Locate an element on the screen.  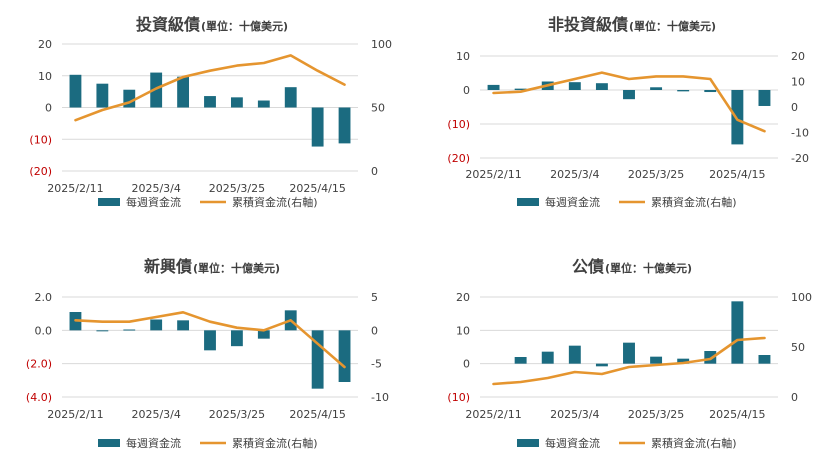
right-axis-tick-label: 5 is located at coordinates (374, 297).